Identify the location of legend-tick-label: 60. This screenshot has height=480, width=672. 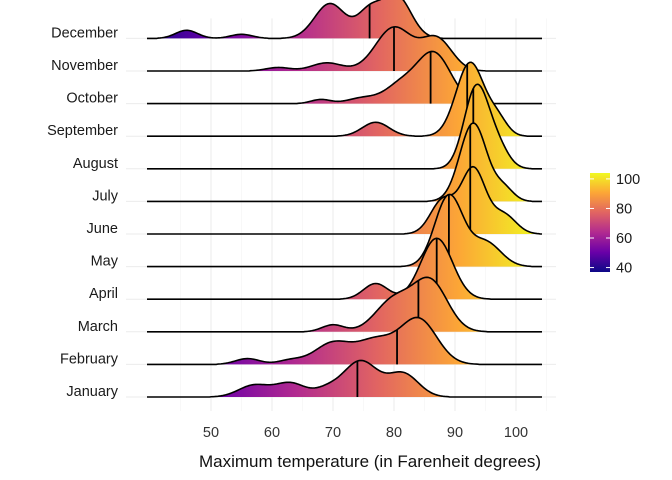
(624, 239).